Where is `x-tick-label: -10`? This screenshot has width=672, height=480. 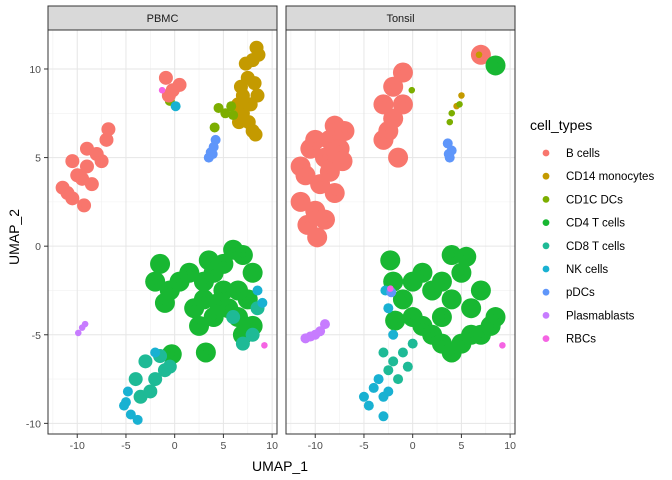 x-tick-label: -10 is located at coordinates (77, 446).